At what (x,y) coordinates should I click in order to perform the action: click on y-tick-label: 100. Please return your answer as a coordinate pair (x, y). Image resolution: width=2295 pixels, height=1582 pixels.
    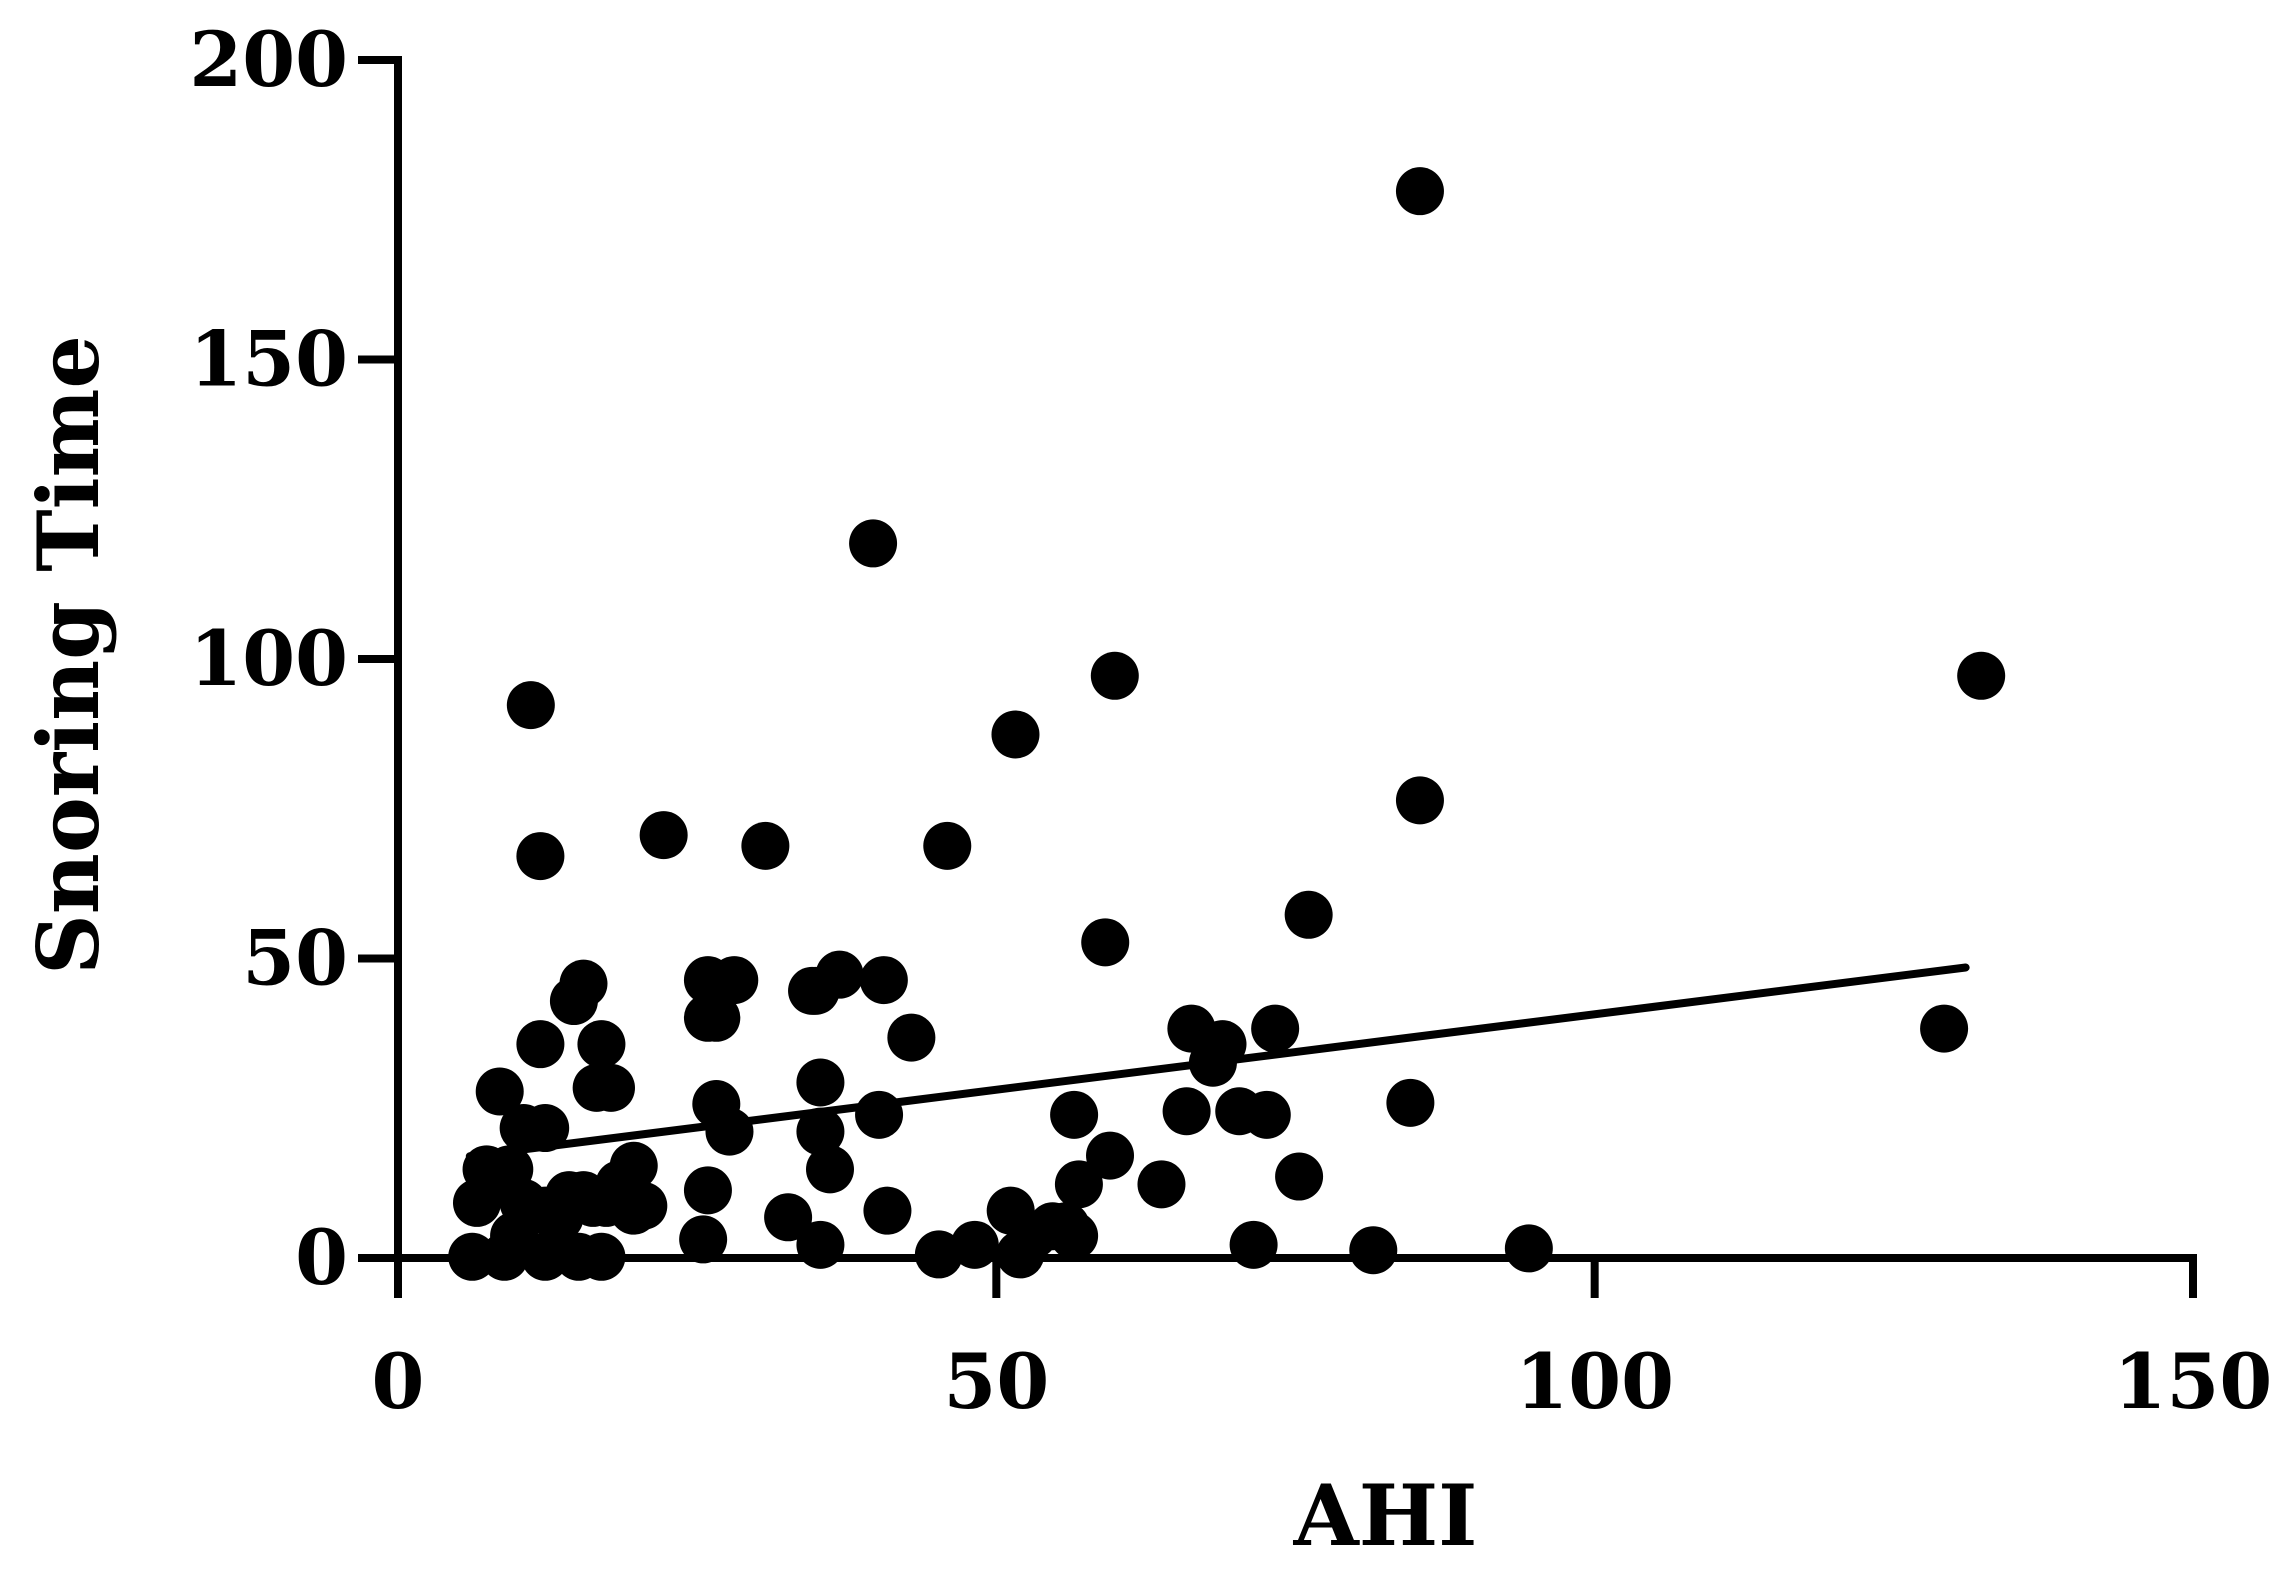
    Looking at the image, I should click on (268, 658).